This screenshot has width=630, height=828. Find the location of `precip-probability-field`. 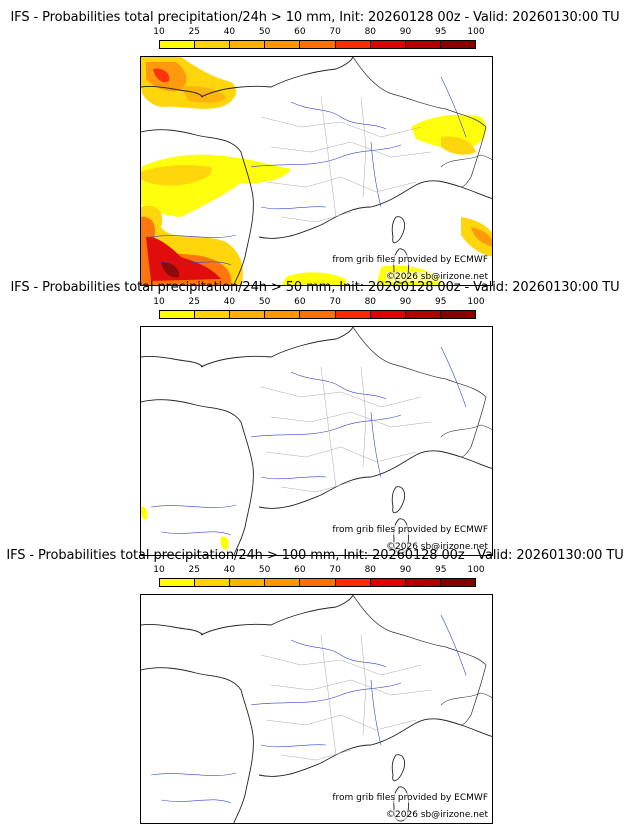

precip-probability-field is located at coordinates (185, 528).